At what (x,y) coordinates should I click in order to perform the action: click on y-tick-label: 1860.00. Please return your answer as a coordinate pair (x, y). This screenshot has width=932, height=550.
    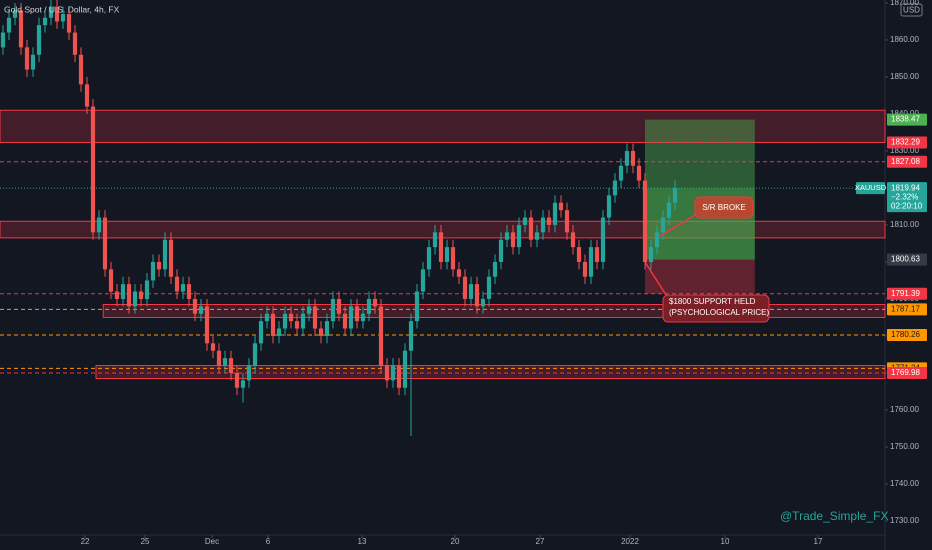
    Looking at the image, I should click on (904, 39).